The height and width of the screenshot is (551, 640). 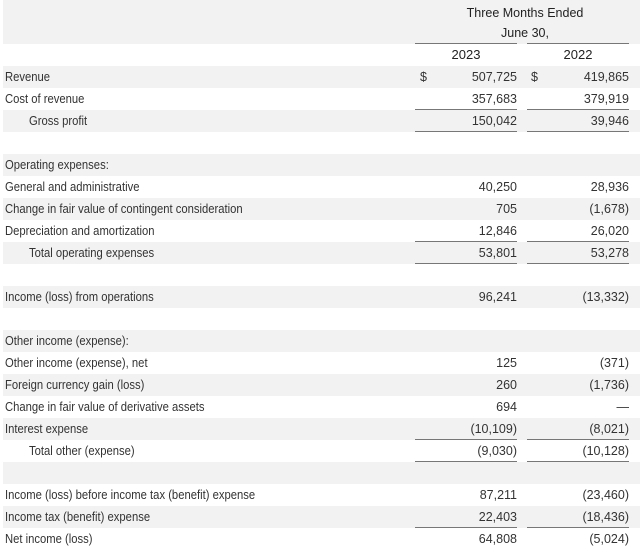 I want to click on value-2023: 22,403, so click(x=497, y=517).